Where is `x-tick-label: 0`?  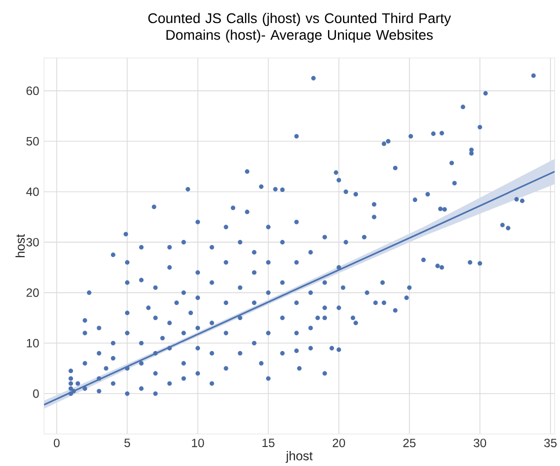 x-tick-label: 0 is located at coordinates (57, 443).